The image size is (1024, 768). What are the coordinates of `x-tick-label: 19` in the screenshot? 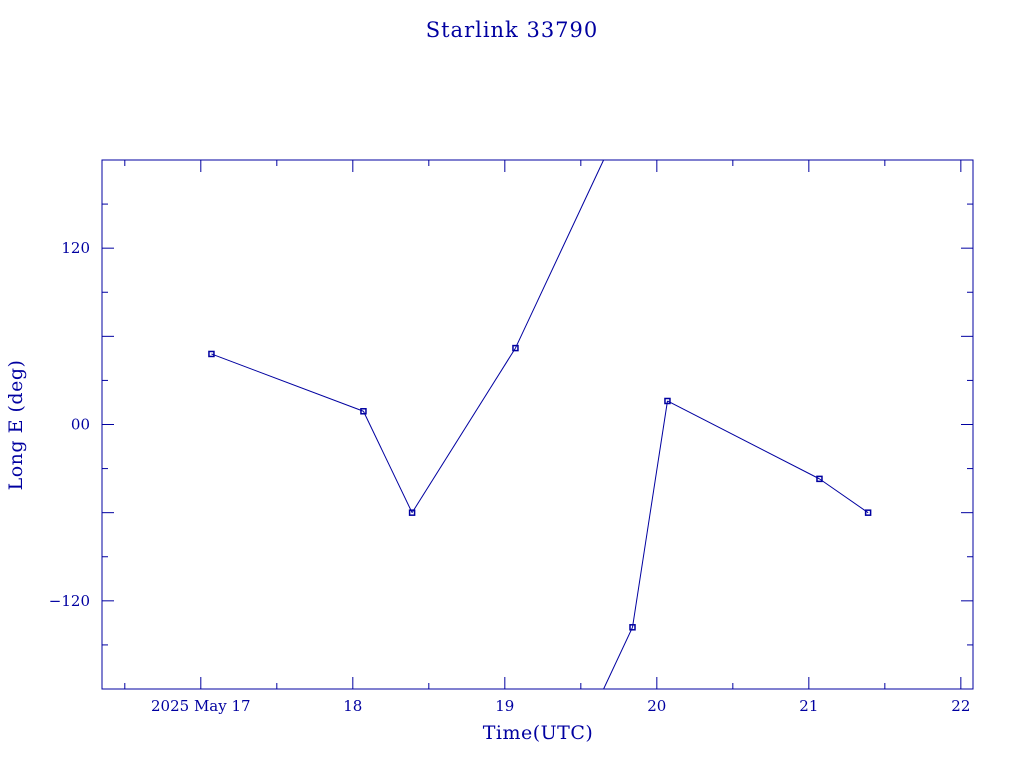 It's located at (504, 706).